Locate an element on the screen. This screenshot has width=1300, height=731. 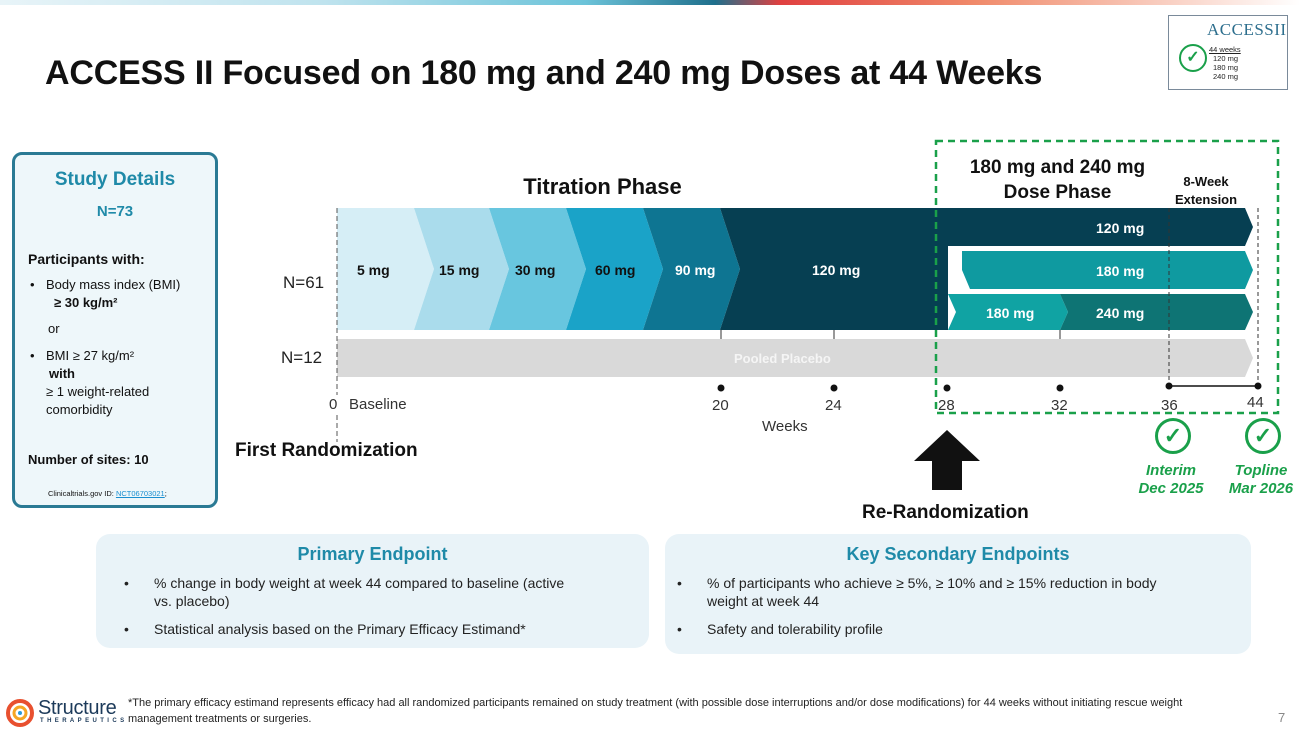
bmi-threshold-1: ≥ 30 kg/m² is located at coordinates (86, 302).